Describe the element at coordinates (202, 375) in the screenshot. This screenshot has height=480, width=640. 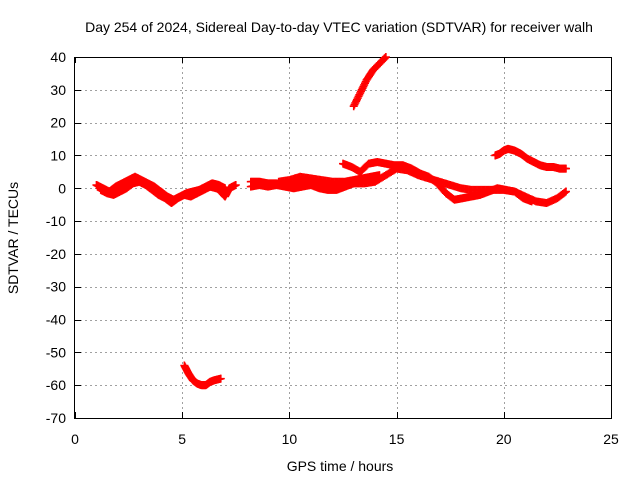
I see `series-track-i` at that location.